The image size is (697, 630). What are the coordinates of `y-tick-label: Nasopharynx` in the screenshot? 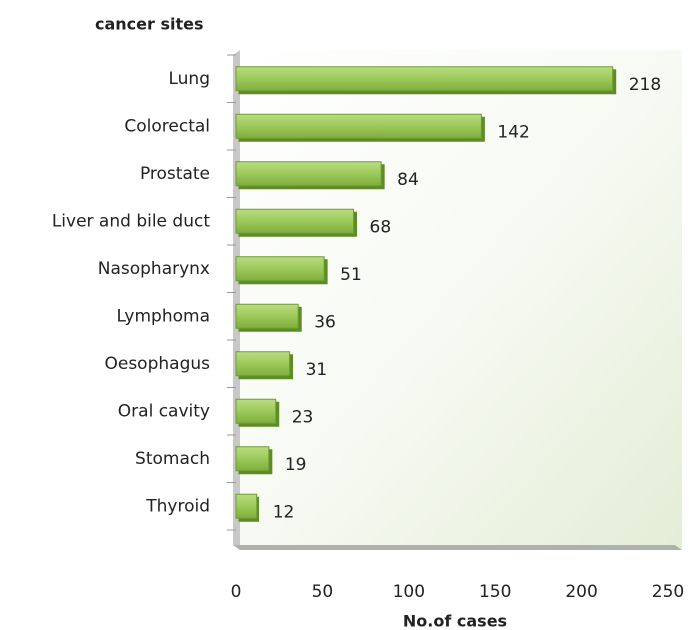 It's located at (154, 269).